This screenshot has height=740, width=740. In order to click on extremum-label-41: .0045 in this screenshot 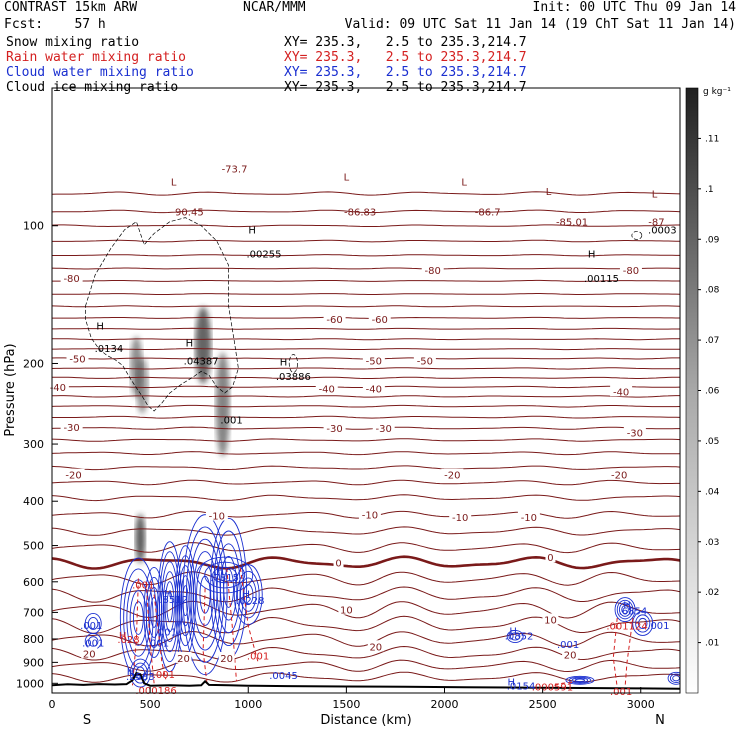, I will do `click(283, 676)`.